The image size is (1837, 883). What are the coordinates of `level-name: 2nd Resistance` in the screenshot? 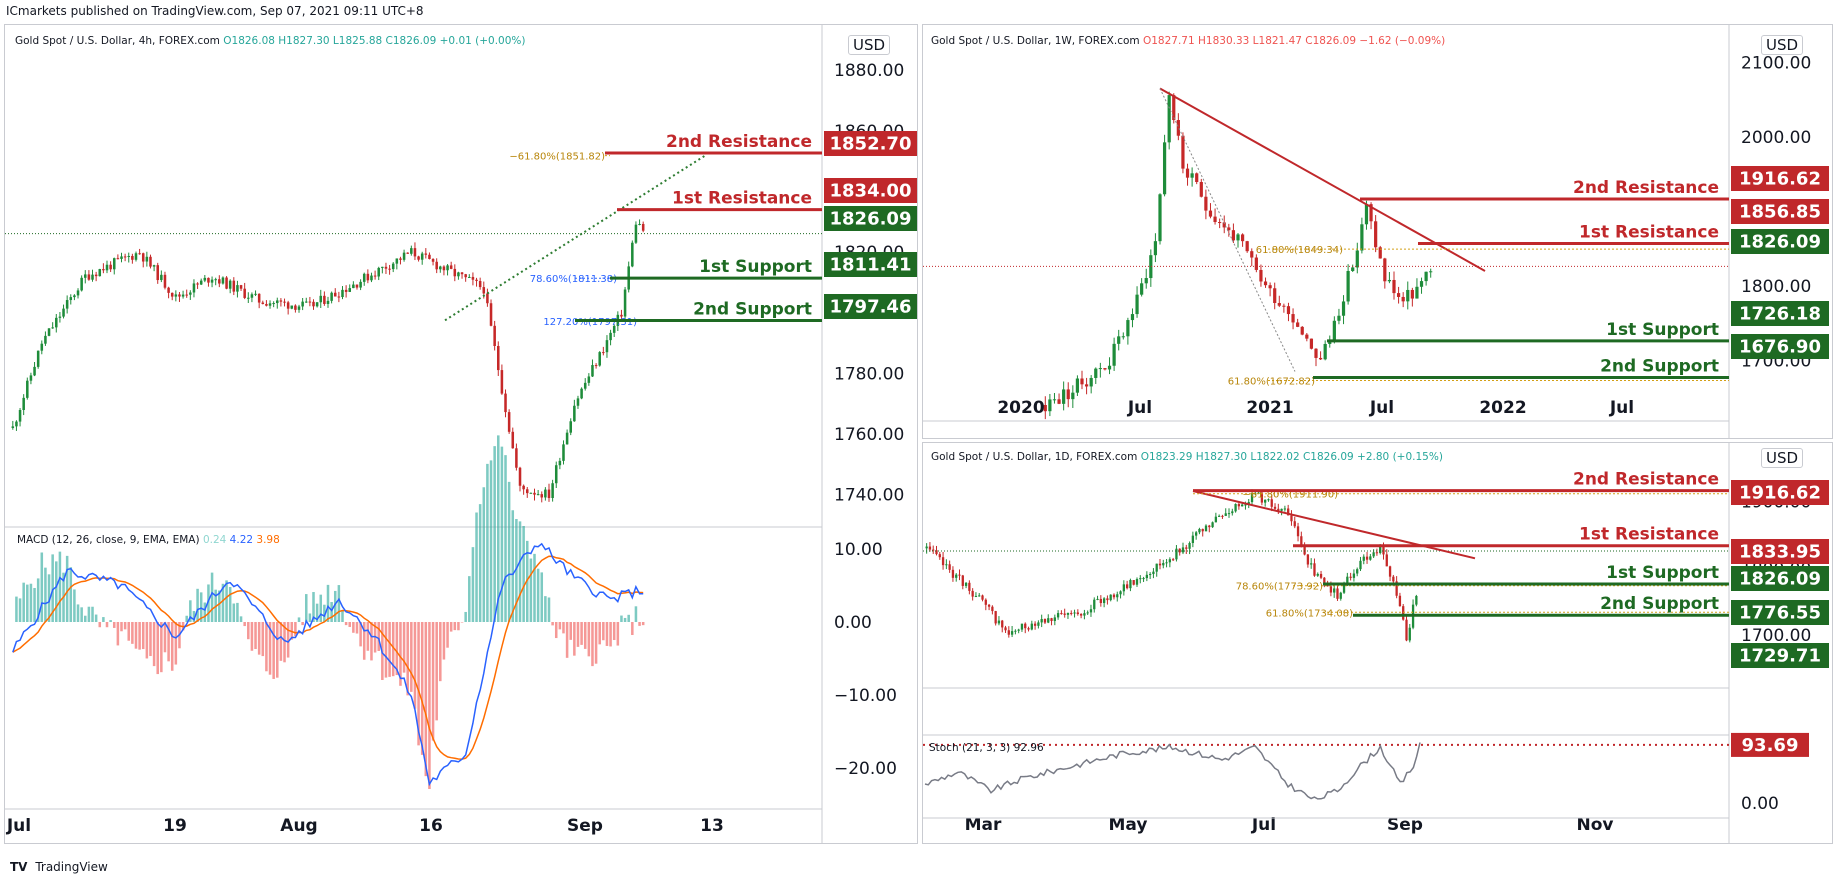 It's located at (1646, 480).